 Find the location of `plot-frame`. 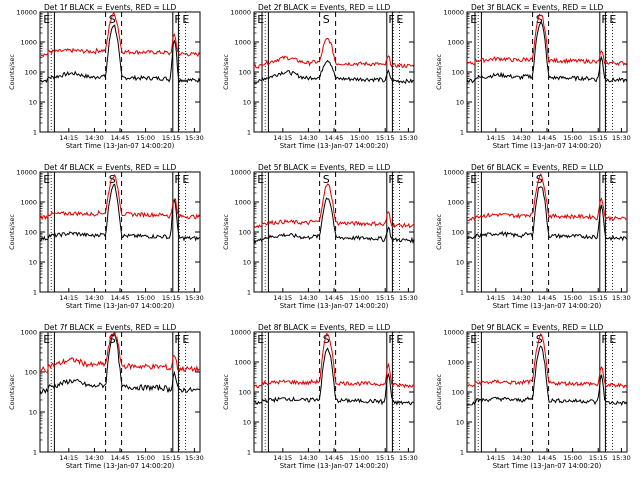

plot-frame is located at coordinates (120, 232).